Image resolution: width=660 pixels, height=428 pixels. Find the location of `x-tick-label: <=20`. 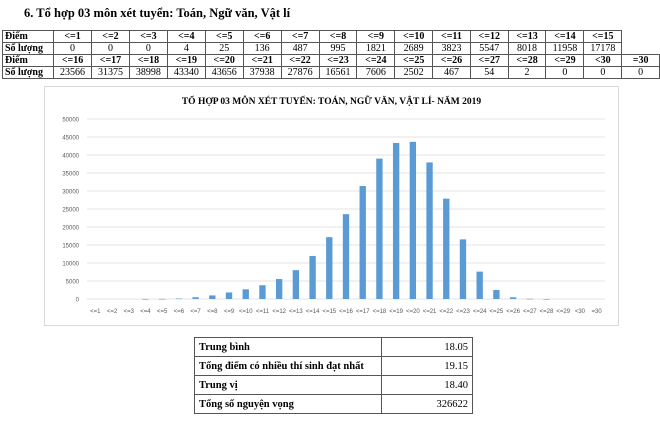

x-tick-label: <=20 is located at coordinates (413, 312).